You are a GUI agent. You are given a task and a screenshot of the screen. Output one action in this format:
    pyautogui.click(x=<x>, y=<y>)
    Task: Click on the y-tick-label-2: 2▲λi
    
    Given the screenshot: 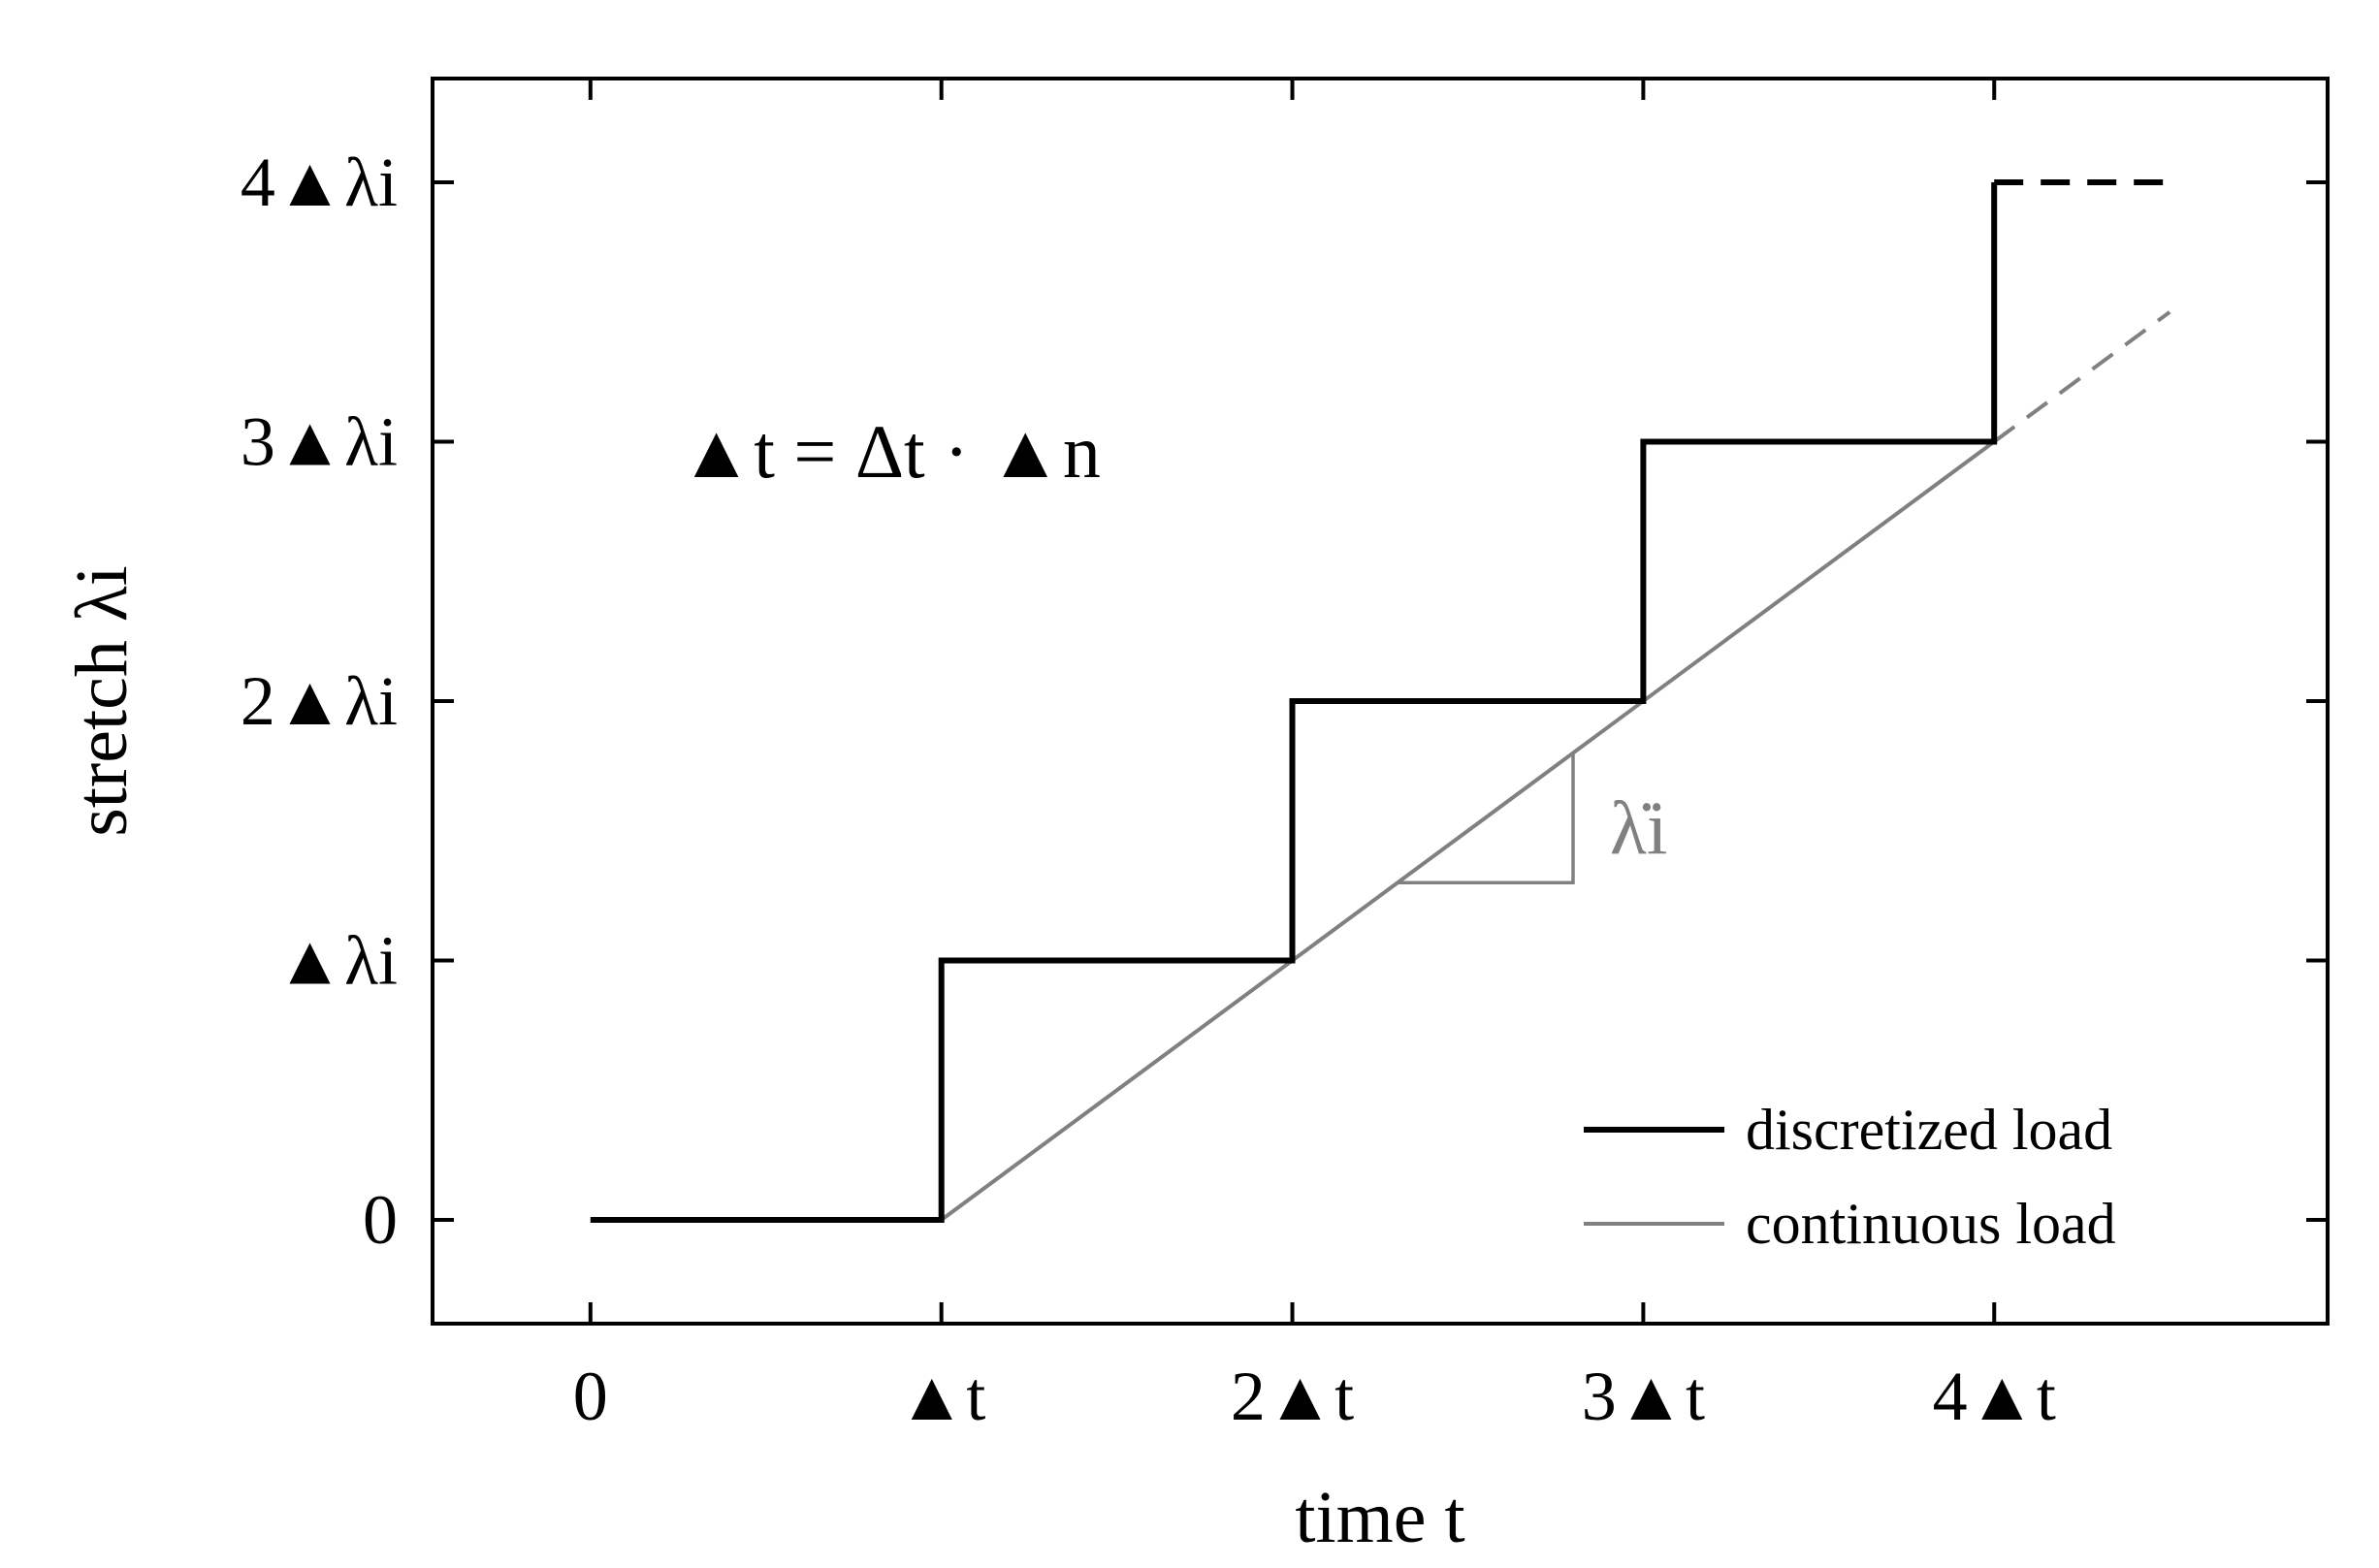 What is the action you would take?
    pyautogui.click(x=319, y=701)
    